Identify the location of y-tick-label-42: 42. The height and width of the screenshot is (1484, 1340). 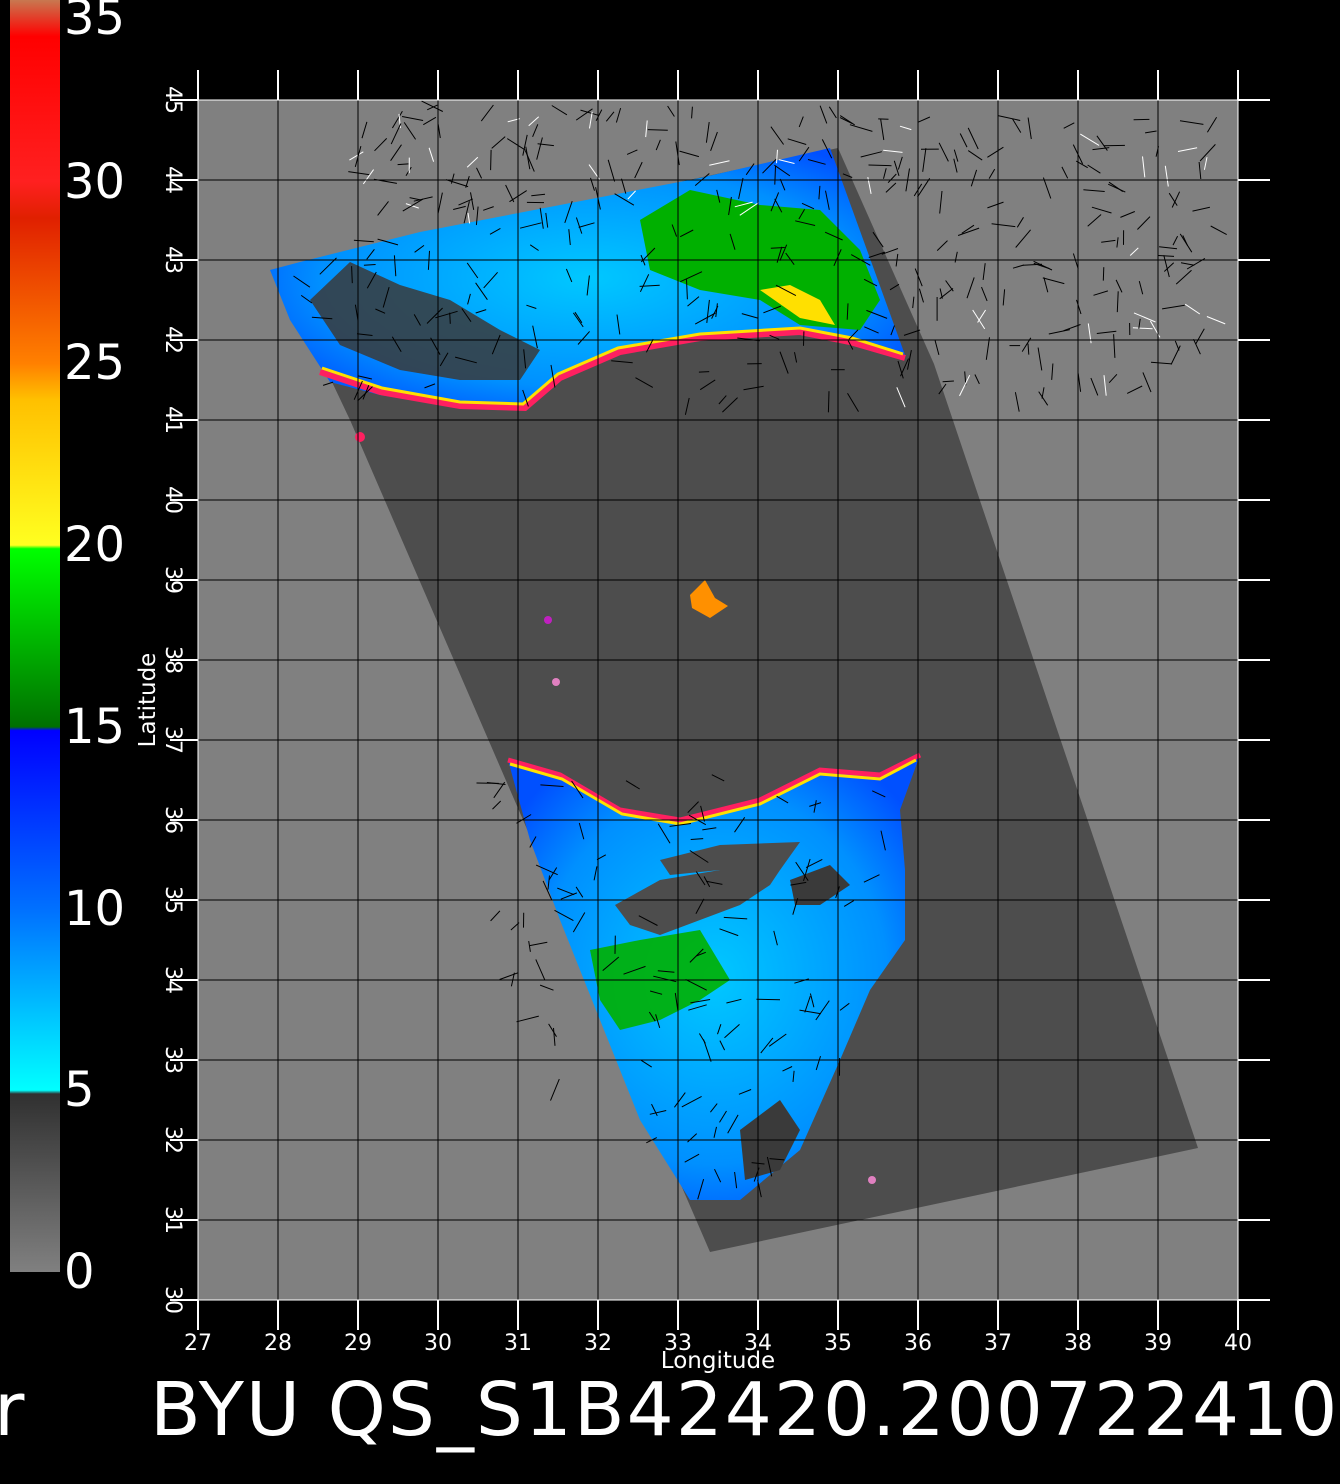
(172, 340).